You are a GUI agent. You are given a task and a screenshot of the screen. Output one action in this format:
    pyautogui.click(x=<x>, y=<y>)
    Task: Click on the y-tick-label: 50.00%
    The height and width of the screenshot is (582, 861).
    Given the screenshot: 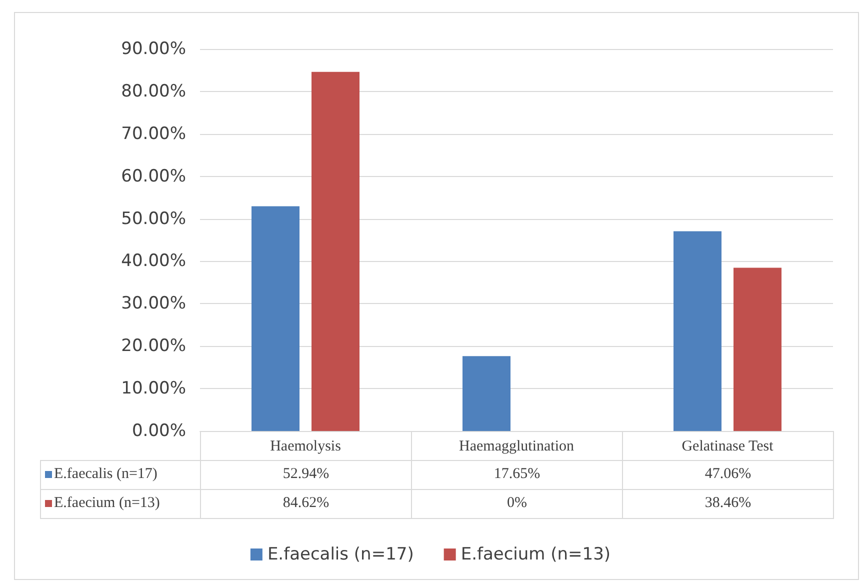 What is the action you would take?
    pyautogui.click(x=153, y=218)
    